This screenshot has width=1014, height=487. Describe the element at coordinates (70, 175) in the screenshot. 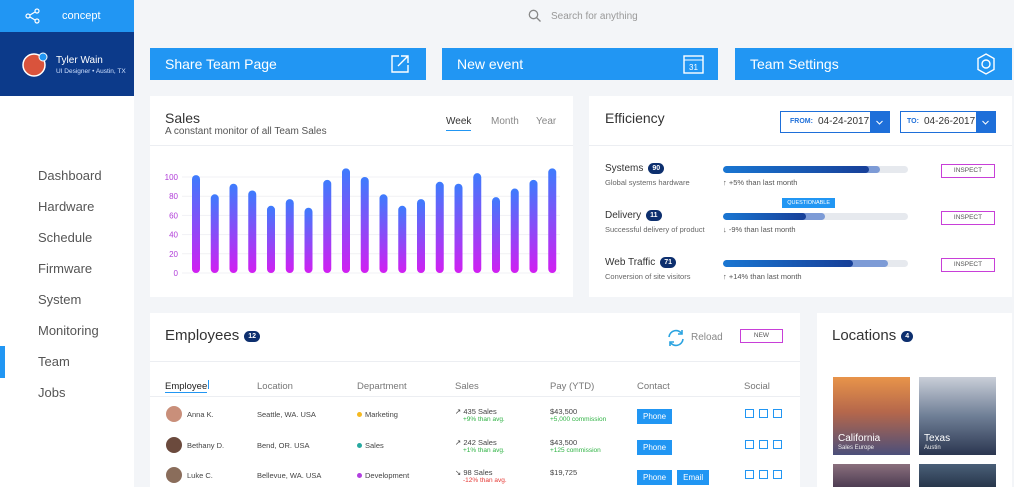

I see `nav-item: Dashboard` at that location.